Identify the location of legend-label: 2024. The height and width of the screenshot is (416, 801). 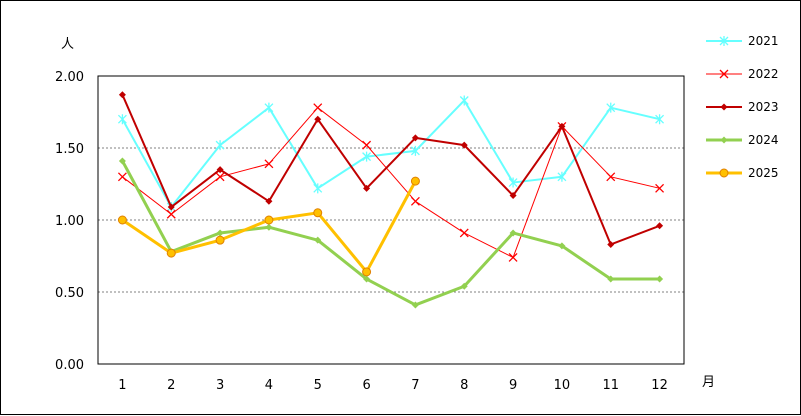
(763, 140).